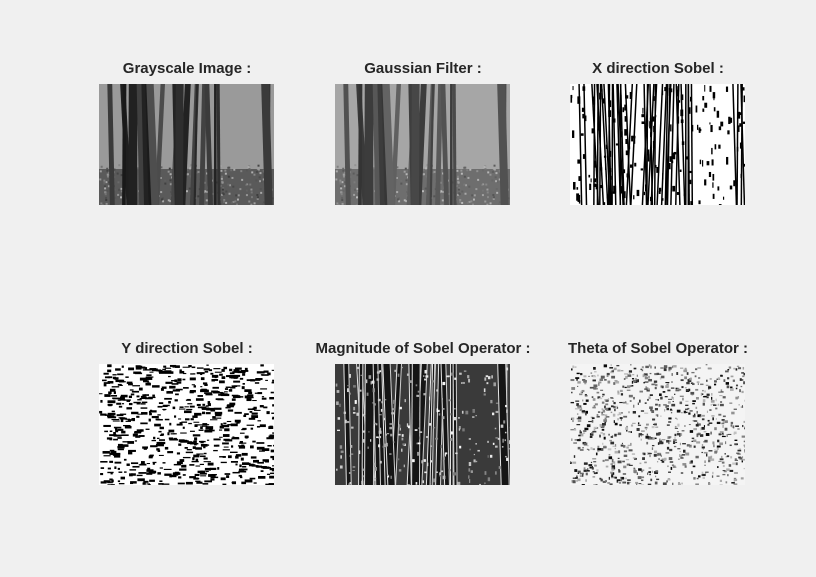 The image size is (816, 577). Describe the element at coordinates (187, 348) in the screenshot. I see `panel-title-y-sobel: Y direction Sobel :` at that location.